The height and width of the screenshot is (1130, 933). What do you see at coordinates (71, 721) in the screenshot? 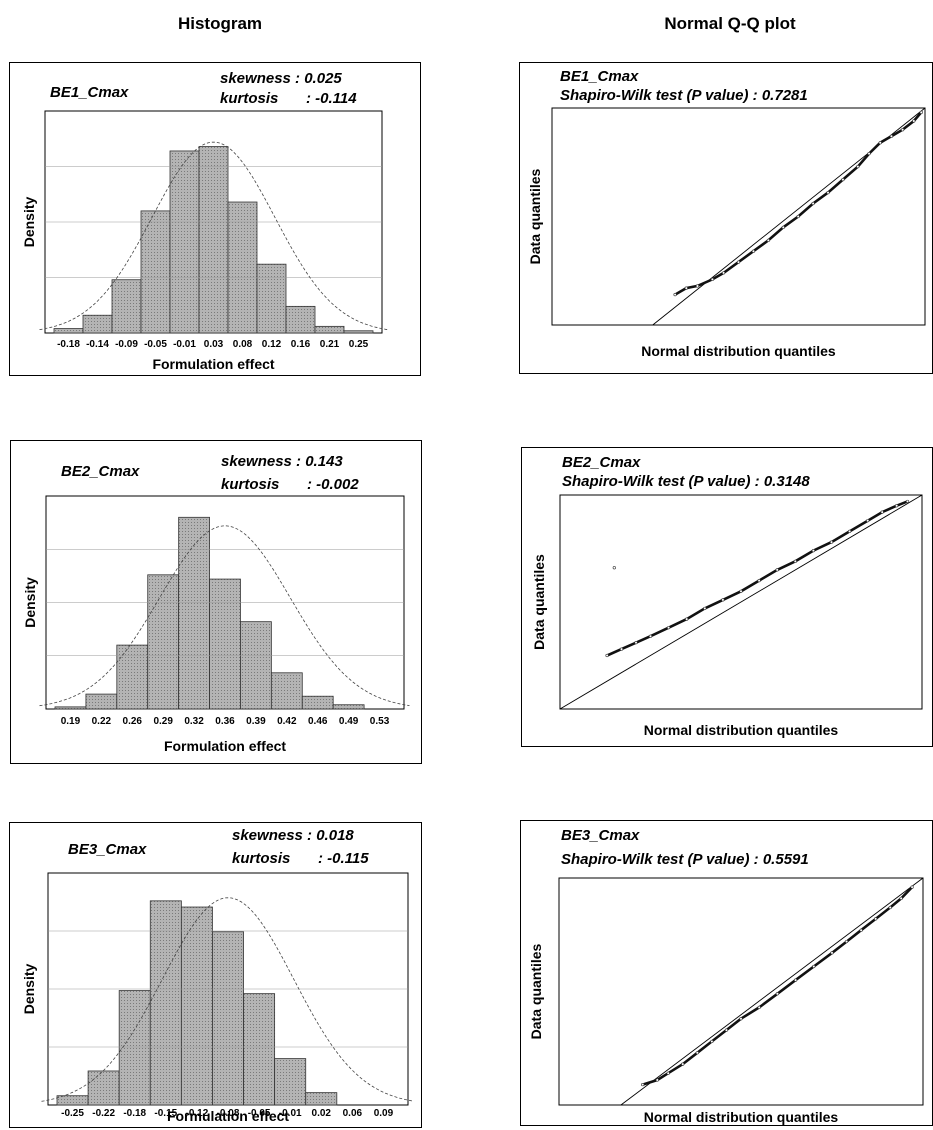
I see `x-tick-label: 0.19` at bounding box center [71, 721].